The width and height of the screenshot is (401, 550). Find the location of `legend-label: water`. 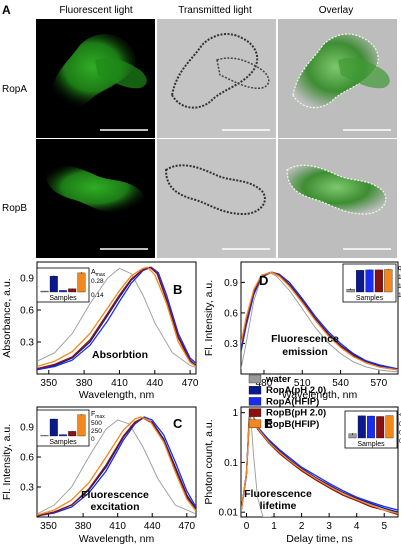

legend-label: water is located at coordinates (278, 379).